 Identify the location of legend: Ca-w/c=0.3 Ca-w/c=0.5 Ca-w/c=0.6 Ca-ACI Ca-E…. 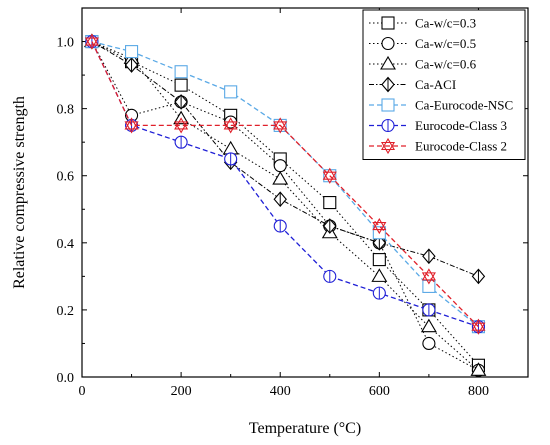
(444, 84).